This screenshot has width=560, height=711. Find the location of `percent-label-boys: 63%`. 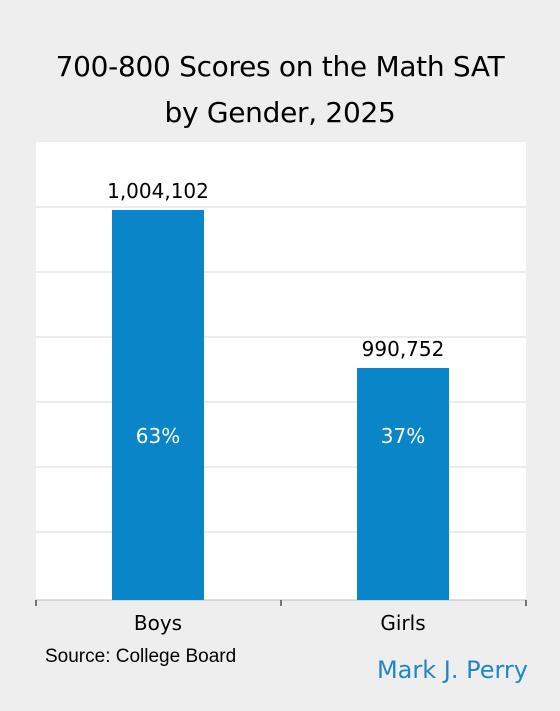

percent-label-boys: 63% is located at coordinates (158, 436).